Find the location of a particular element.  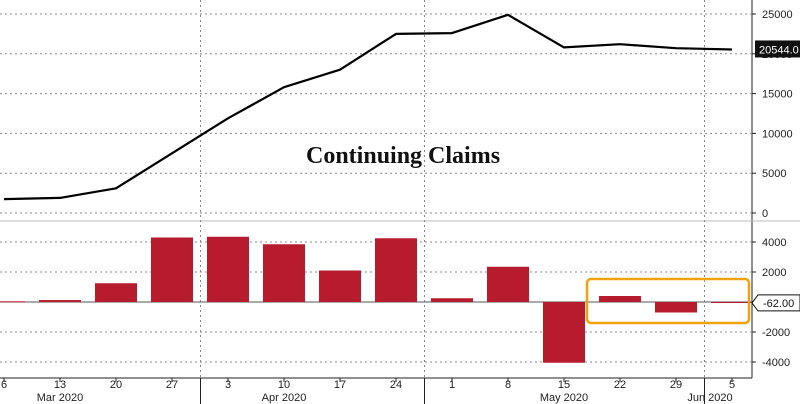

x-tick-label: 3 is located at coordinates (228, 385).